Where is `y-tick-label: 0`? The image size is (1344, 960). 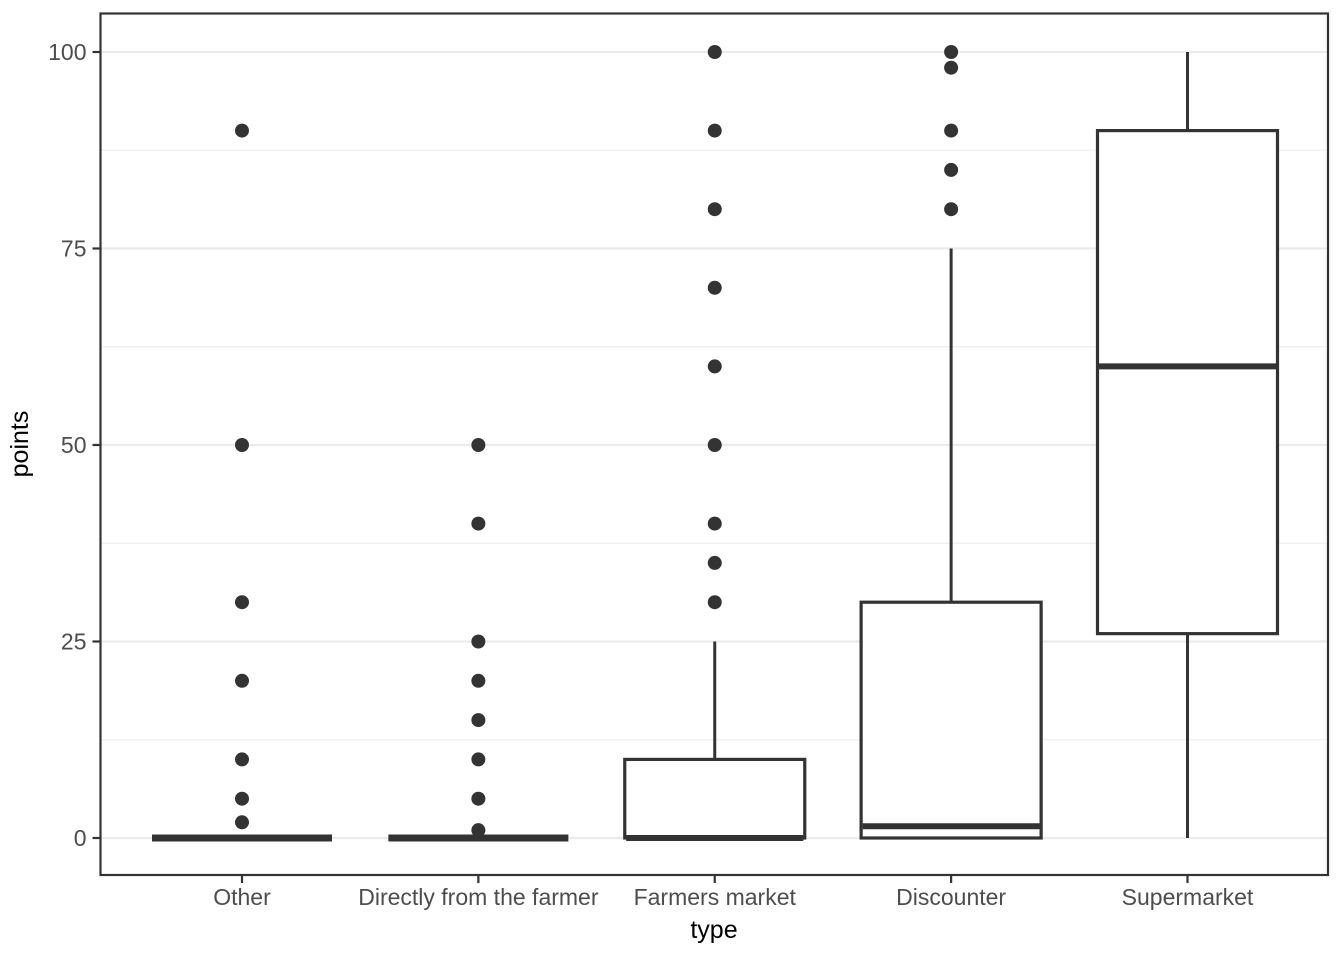 y-tick-label: 0 is located at coordinates (80, 838).